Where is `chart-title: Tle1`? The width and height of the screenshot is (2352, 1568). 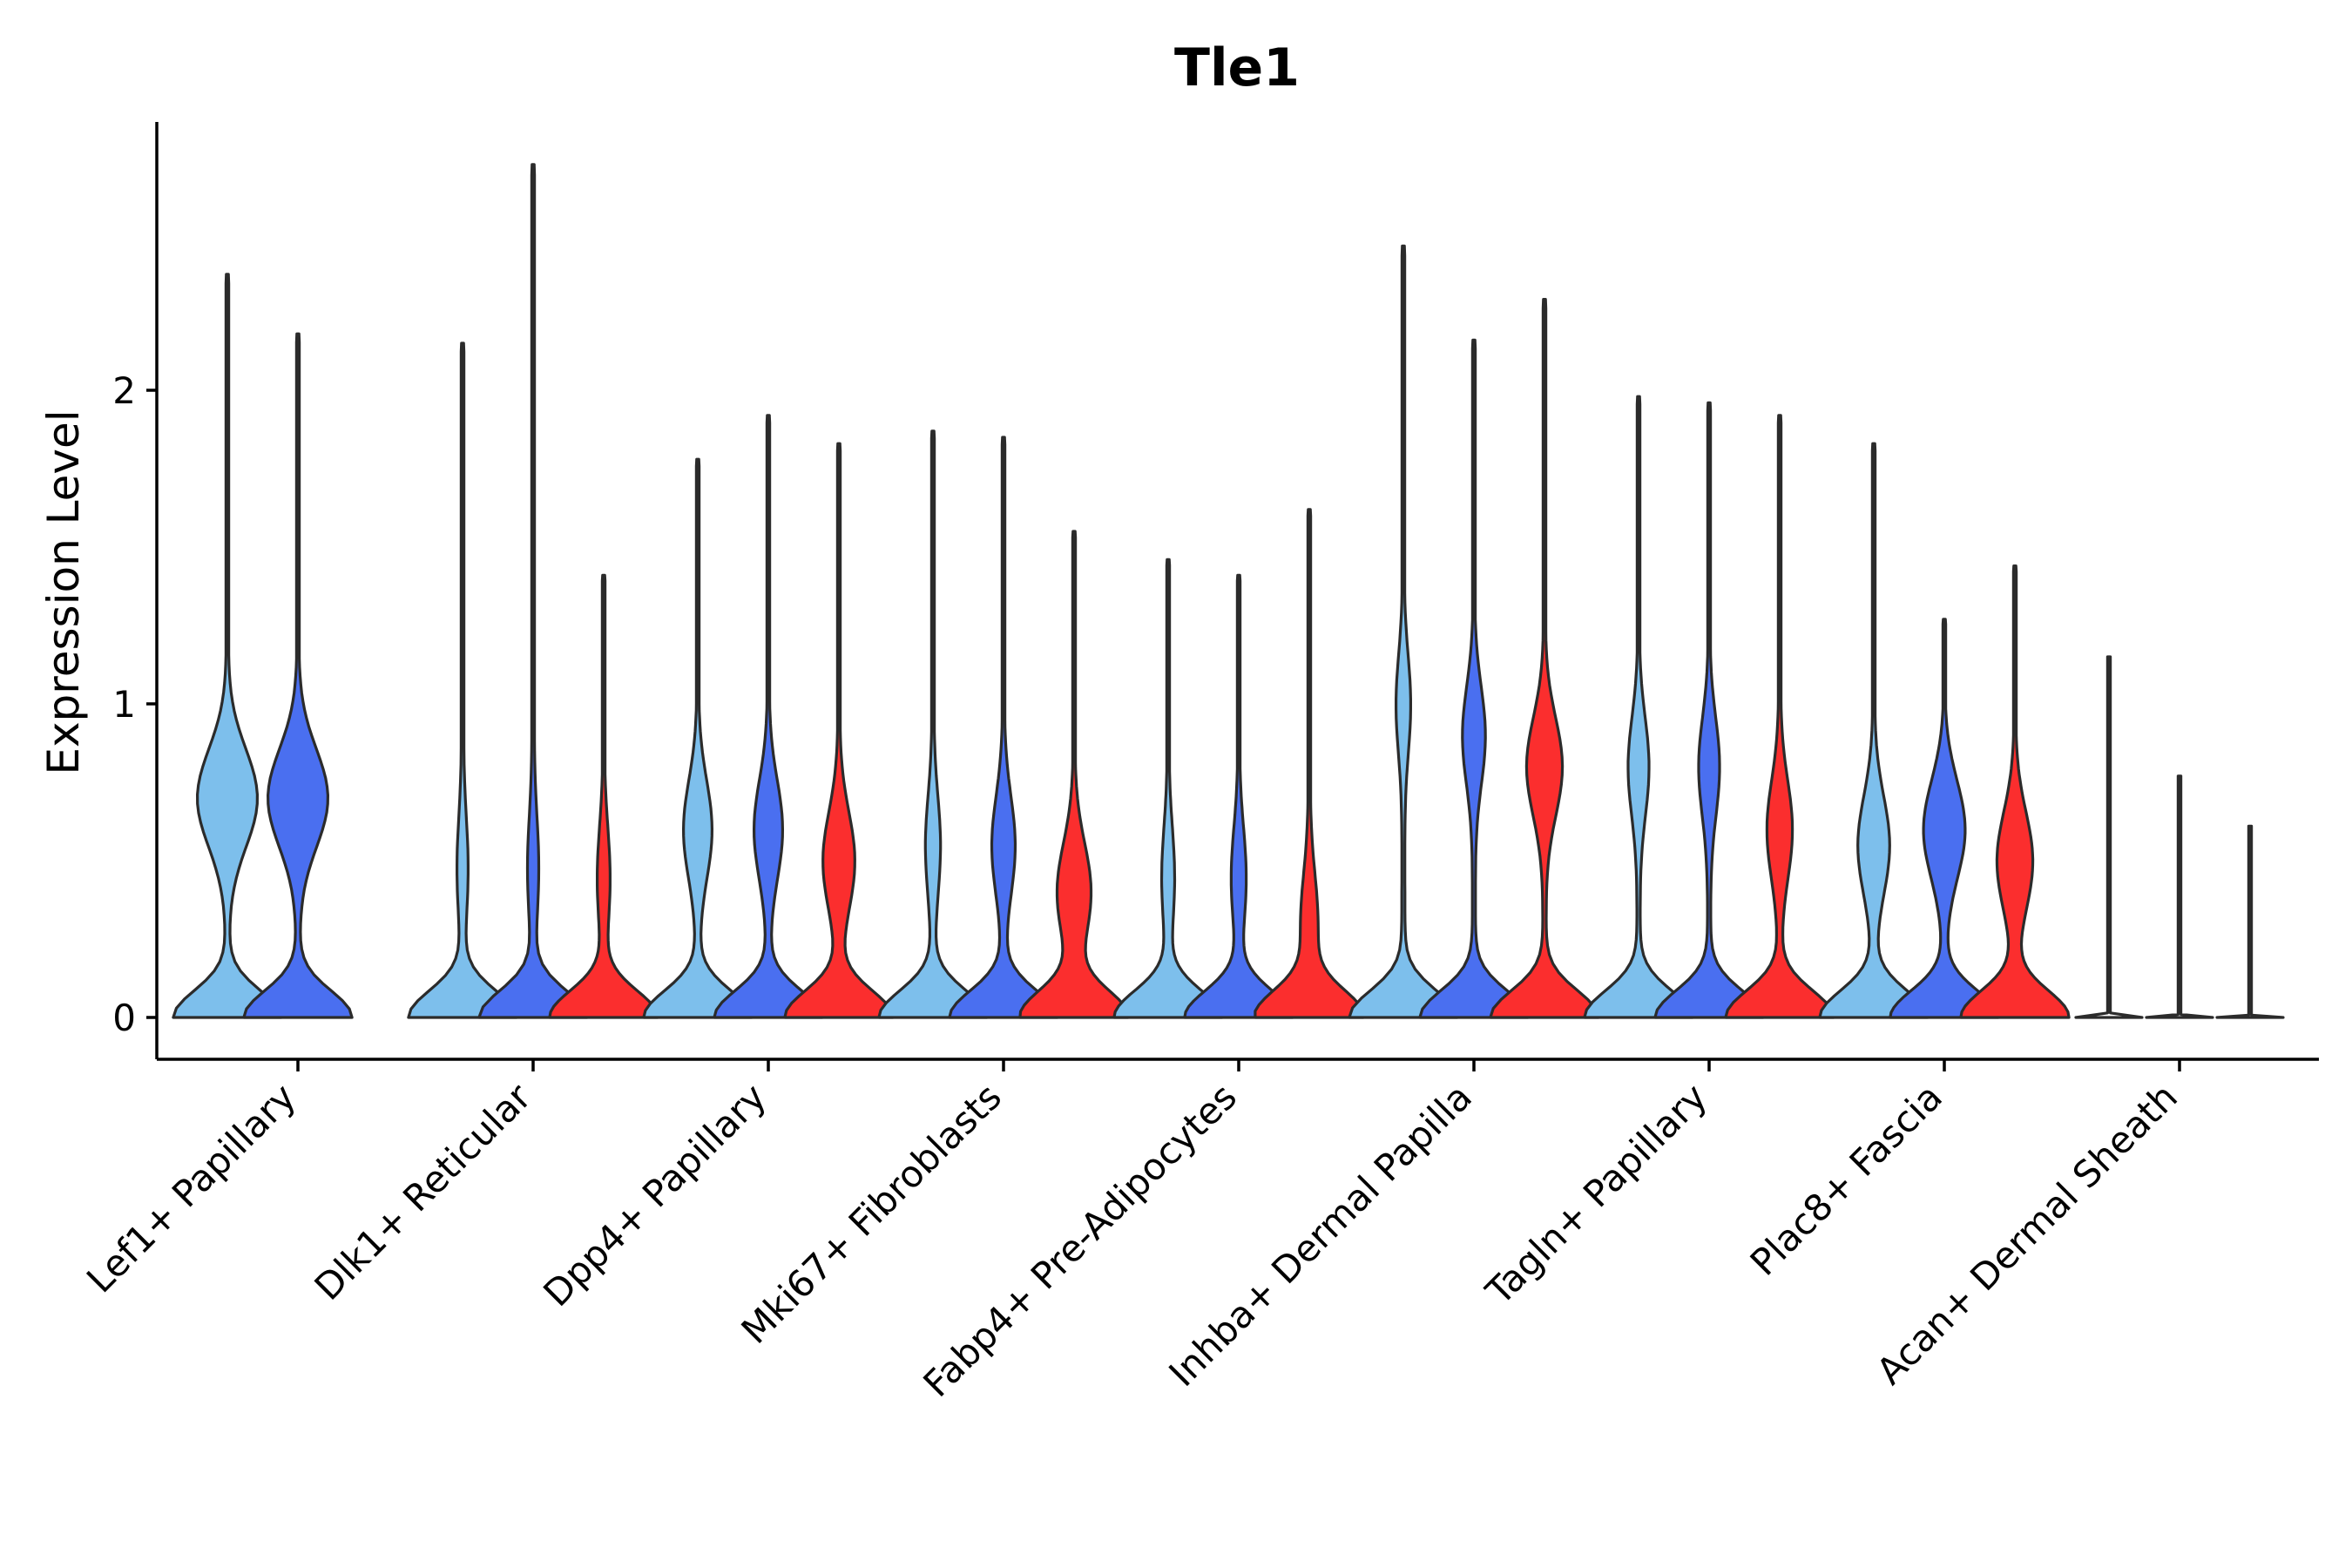 chart-title: Tle1 is located at coordinates (1237, 67).